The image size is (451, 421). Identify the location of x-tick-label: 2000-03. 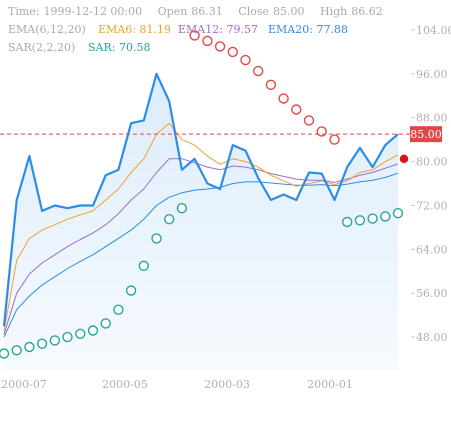
(227, 384).